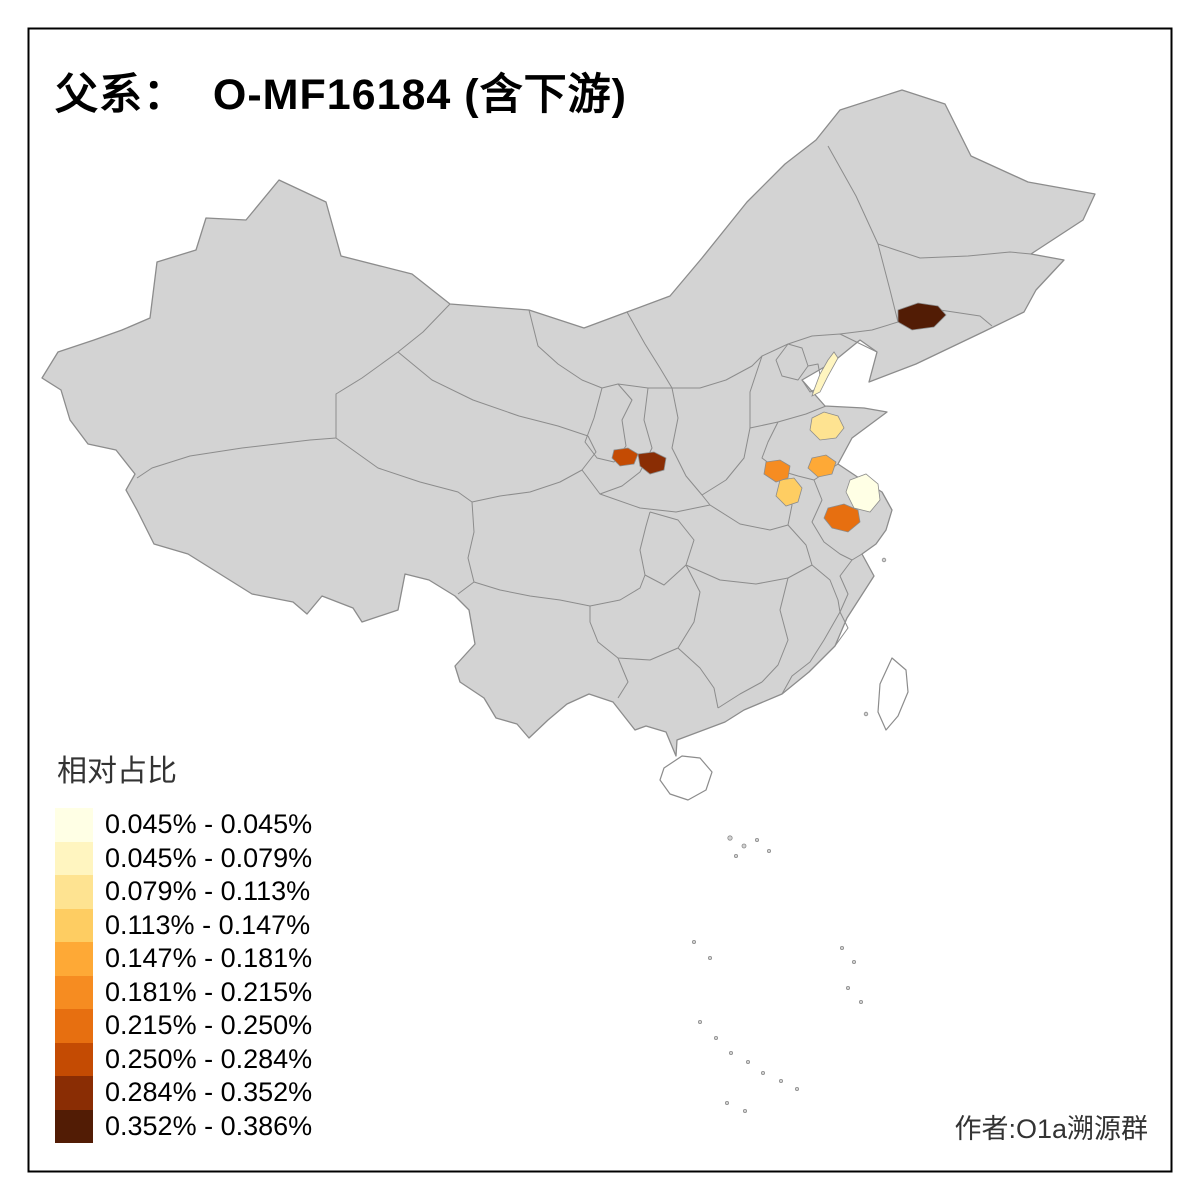 This screenshot has width=1200, height=1200. What do you see at coordinates (922, 316) in the screenshot?
I see `region-liaoning-dark` at bounding box center [922, 316].